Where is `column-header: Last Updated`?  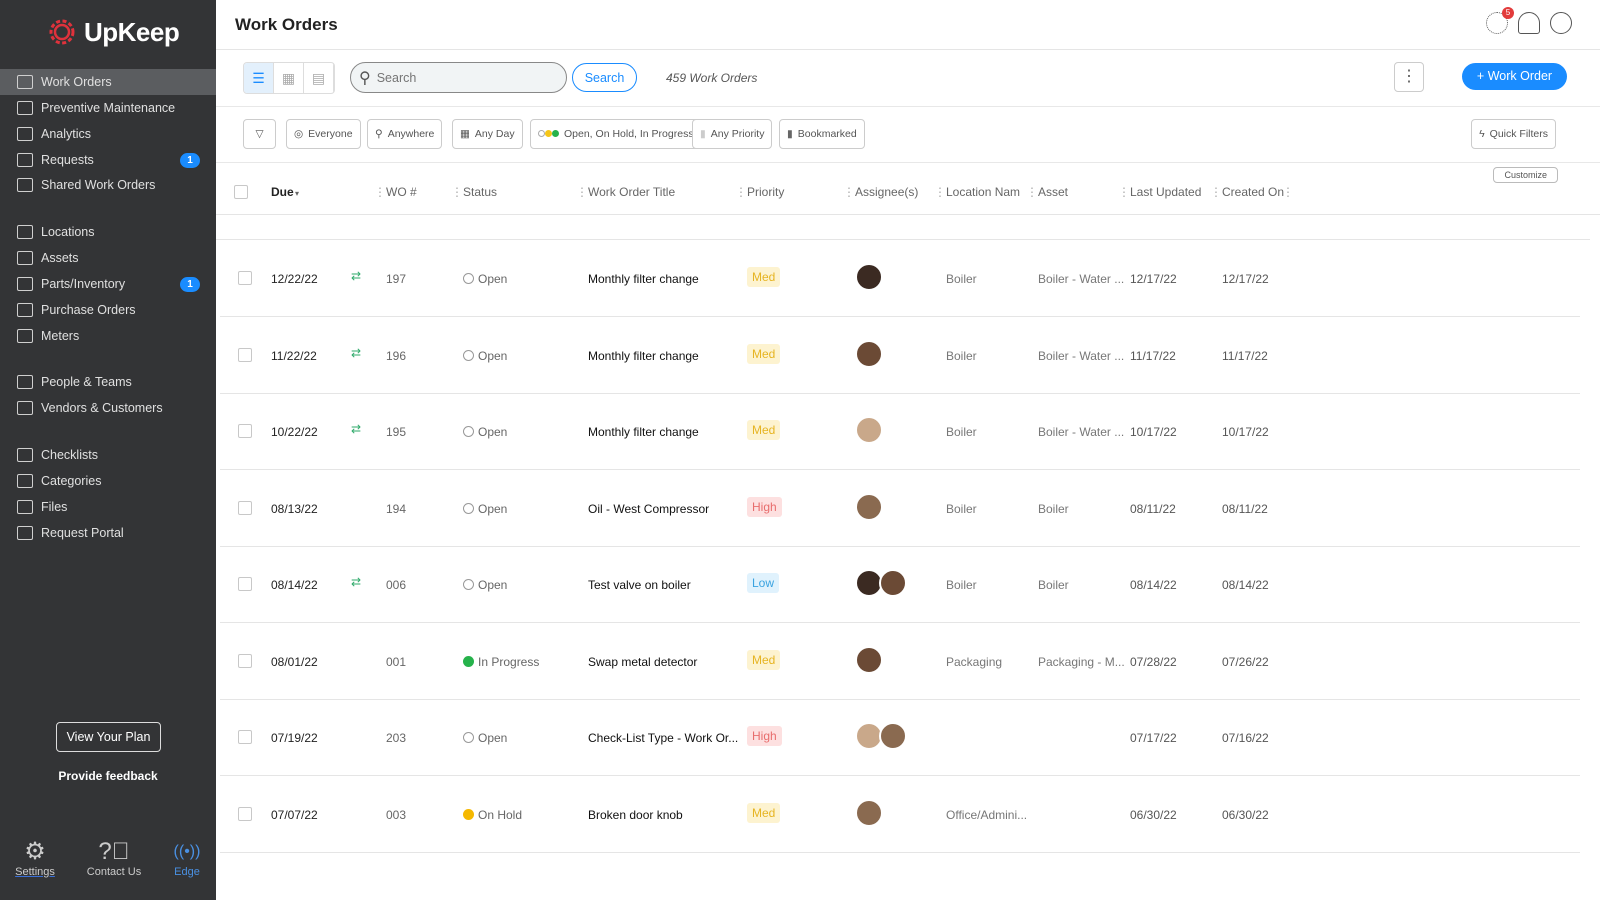 column-header: Last Updated is located at coordinates (1166, 192).